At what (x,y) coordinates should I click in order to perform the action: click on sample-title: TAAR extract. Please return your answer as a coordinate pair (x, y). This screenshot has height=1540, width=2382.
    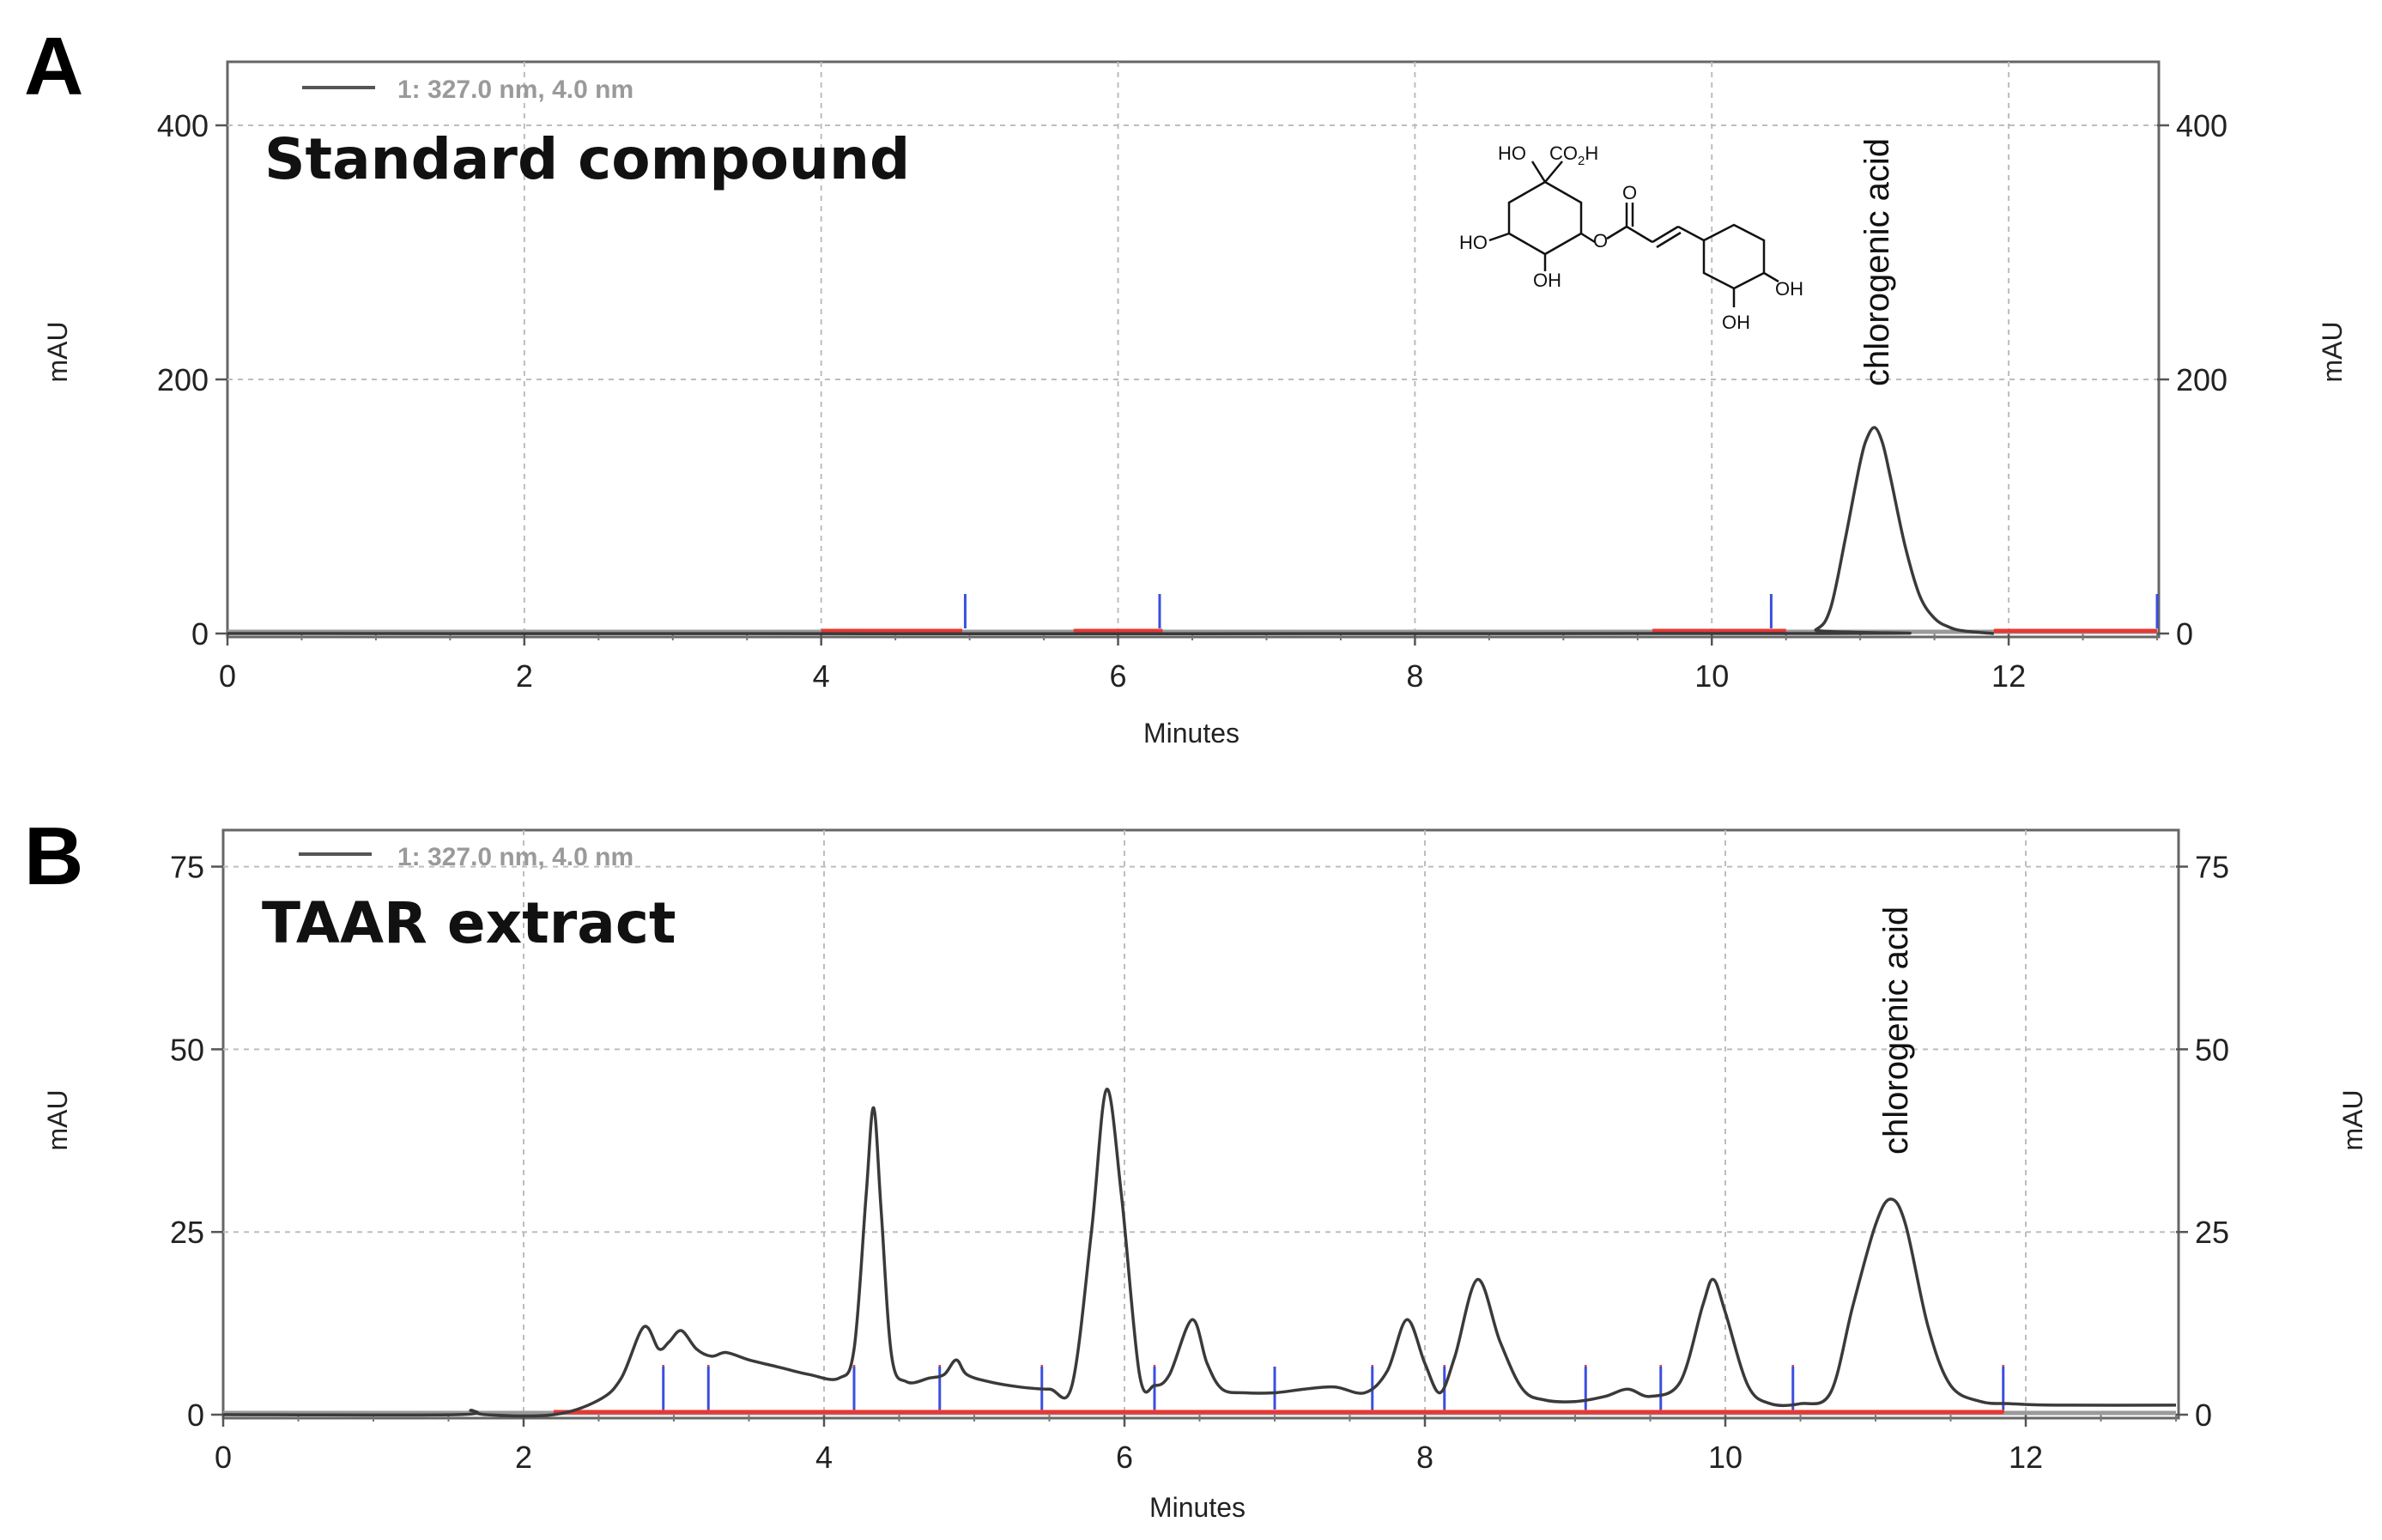
    Looking at the image, I should click on (469, 923).